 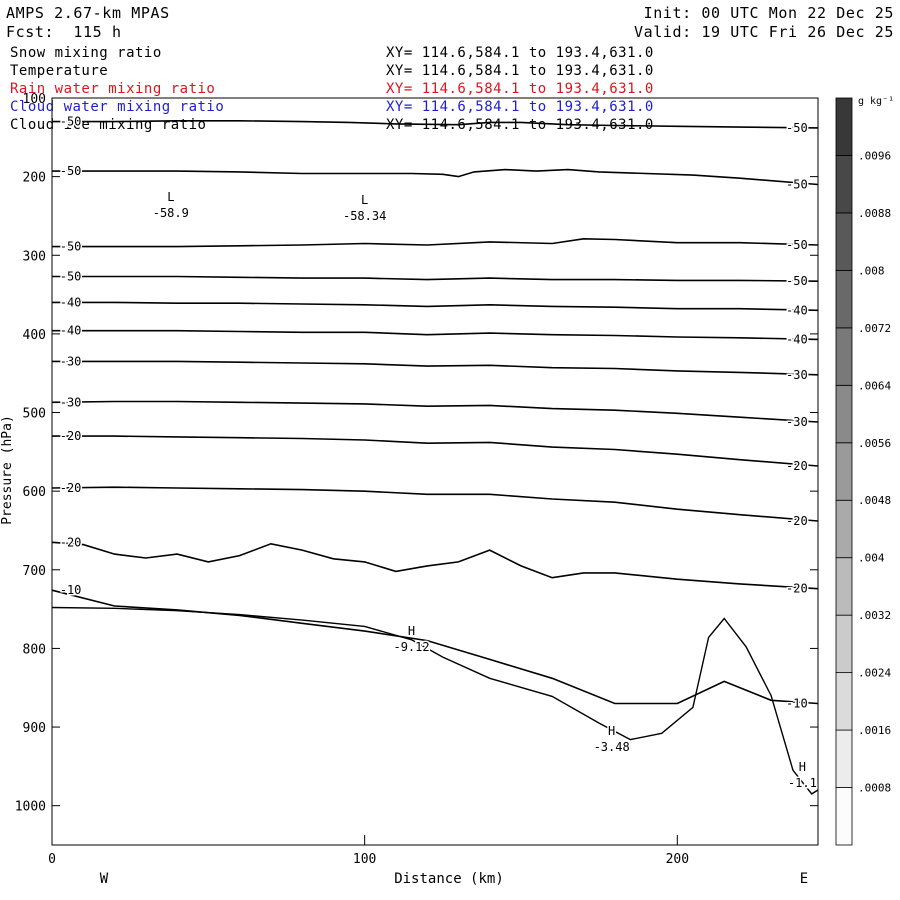 What do you see at coordinates (874, 730) in the screenshot?
I see `colorbar-tick-label: .0016` at bounding box center [874, 730].